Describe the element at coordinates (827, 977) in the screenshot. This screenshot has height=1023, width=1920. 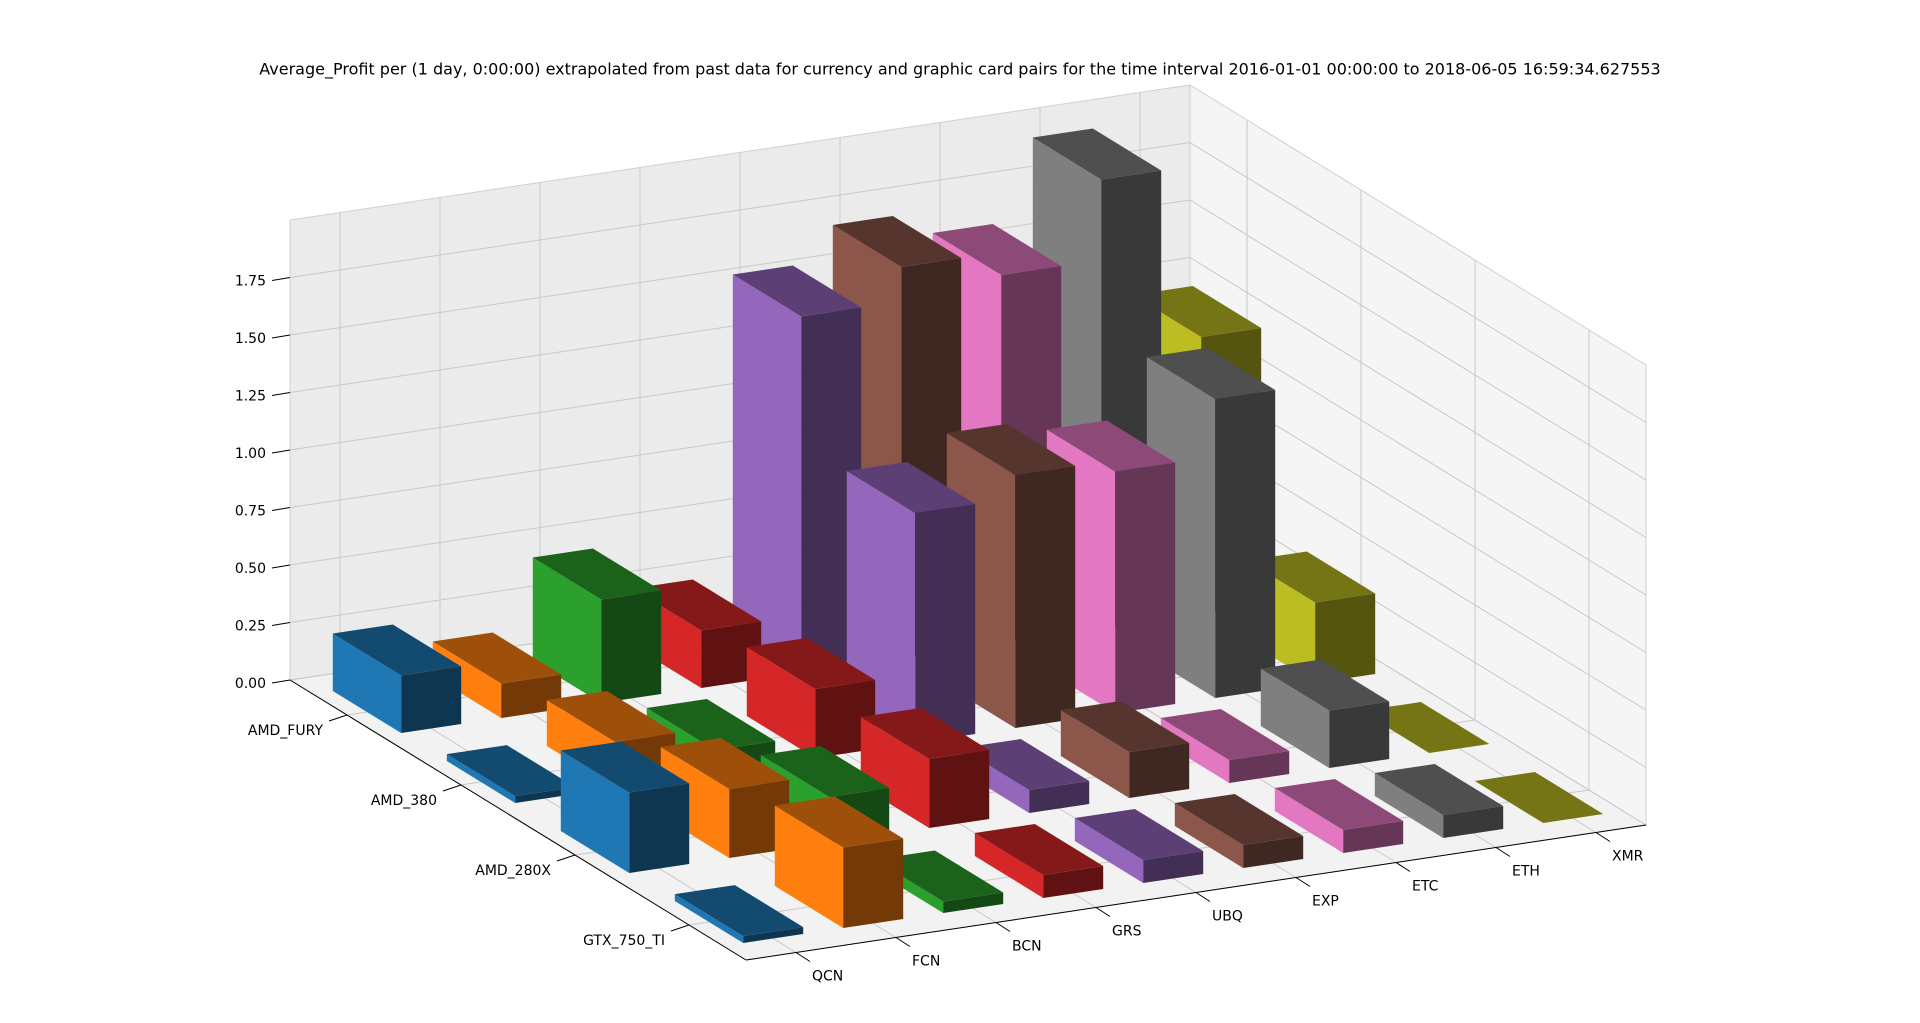
I see `y-tick-label: QCN` at that location.